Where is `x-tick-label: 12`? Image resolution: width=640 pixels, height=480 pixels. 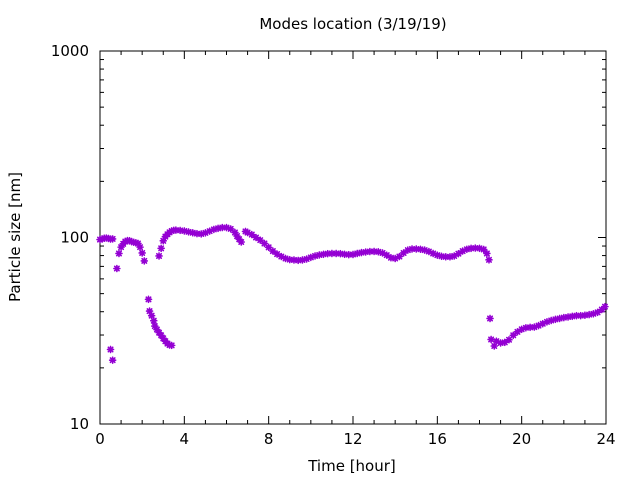
x-tick-label: 12 is located at coordinates (352, 439).